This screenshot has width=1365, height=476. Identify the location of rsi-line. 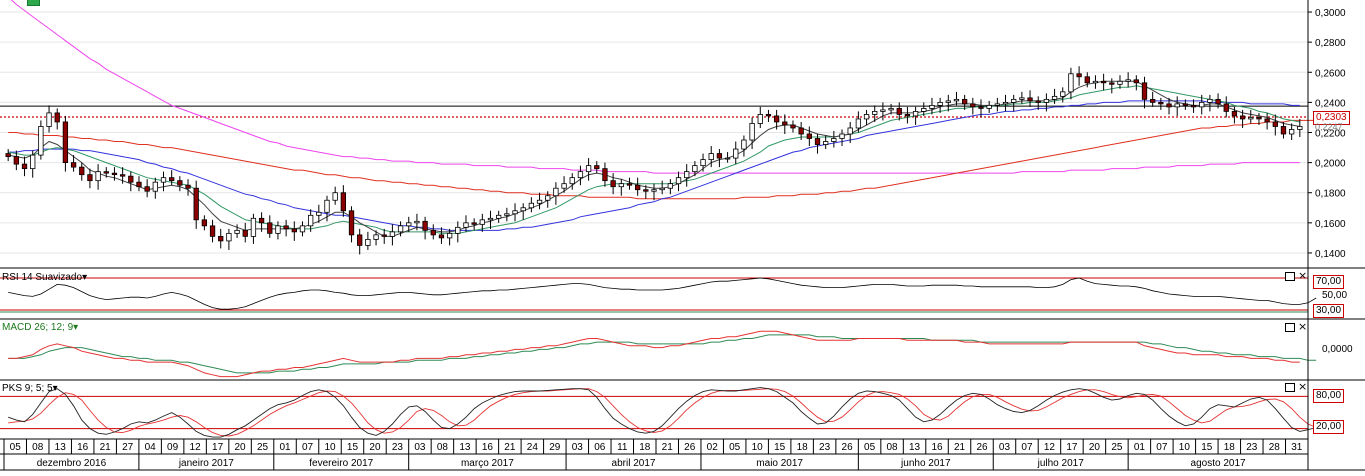
(662, 293).